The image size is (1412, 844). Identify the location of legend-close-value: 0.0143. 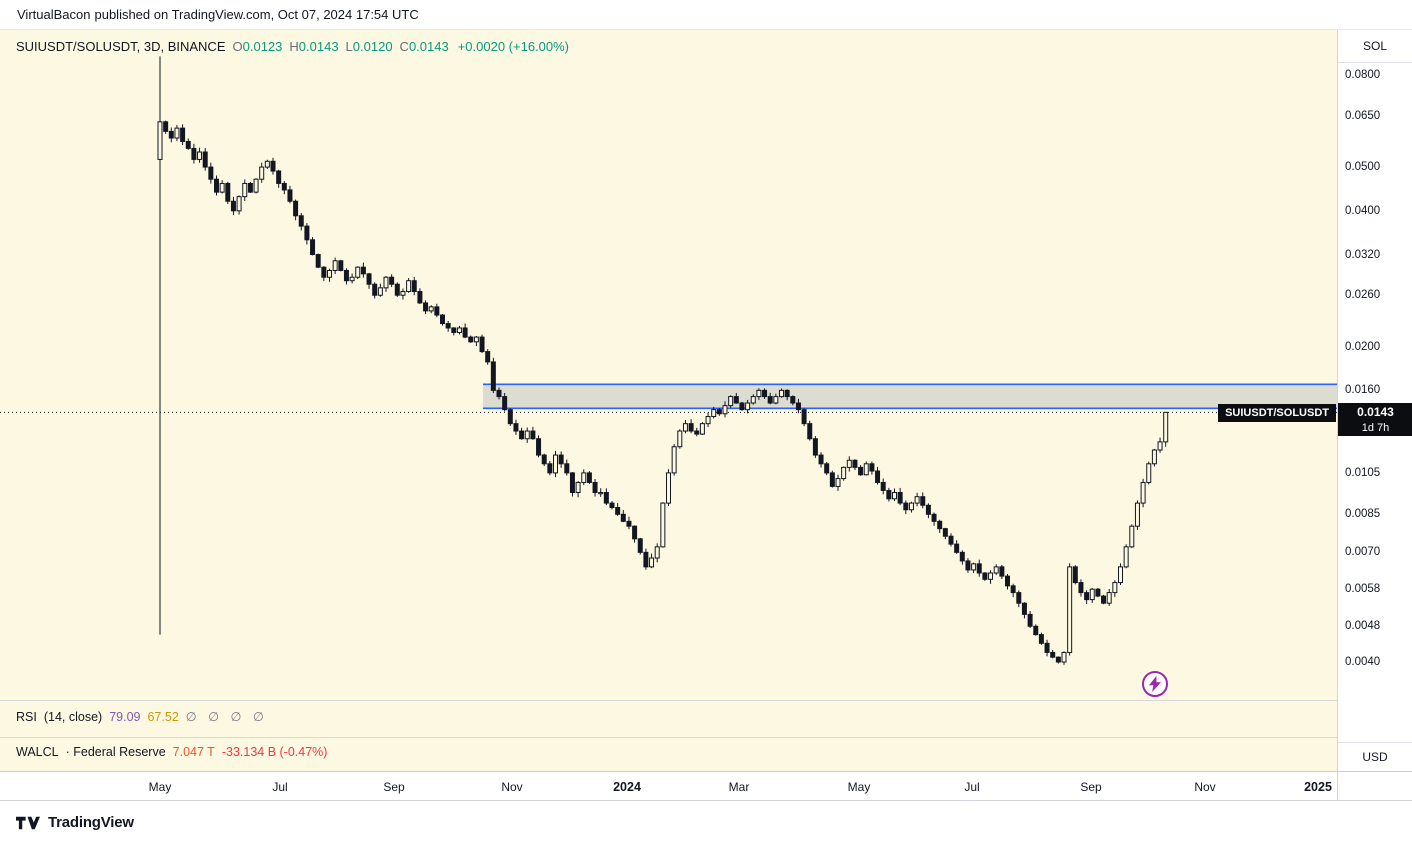
(428, 46).